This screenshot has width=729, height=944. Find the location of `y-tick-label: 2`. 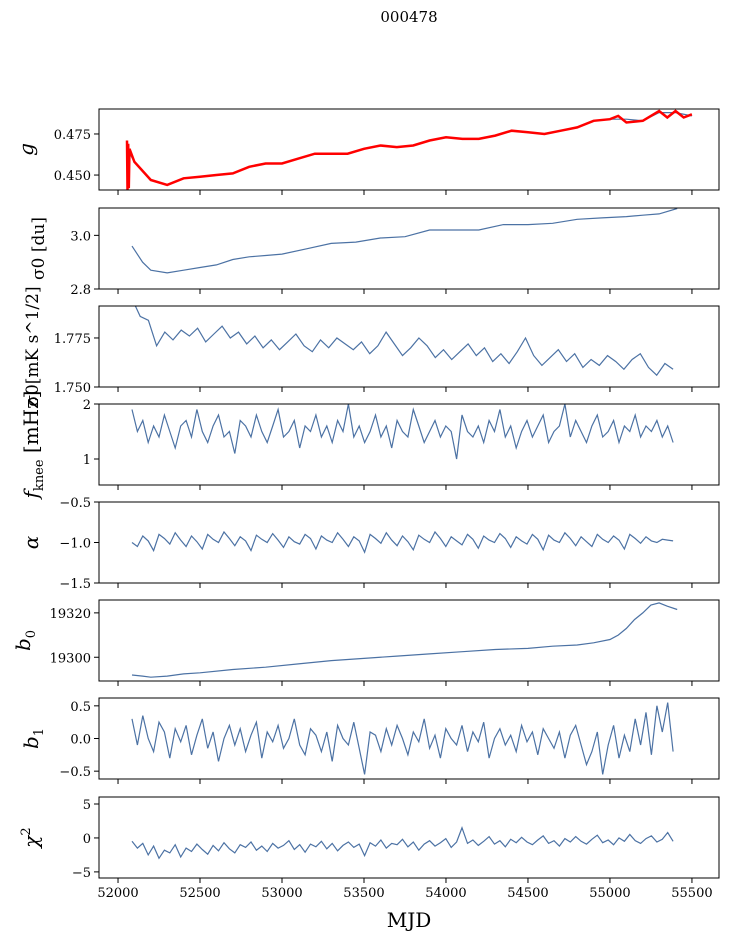

y-tick-label: 2 is located at coordinates (87, 405).